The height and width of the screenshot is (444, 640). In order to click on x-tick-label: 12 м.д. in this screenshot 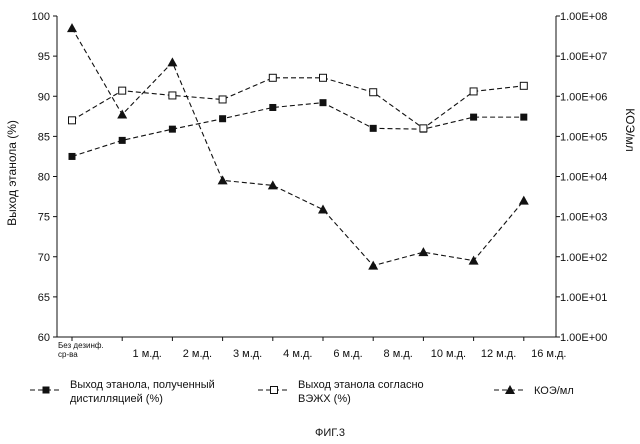, I will do `click(498, 354)`.